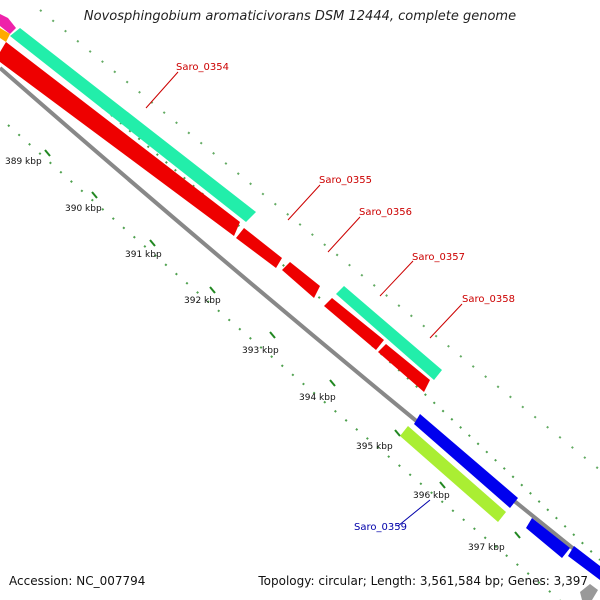 This screenshot has width=600, height=600. What do you see at coordinates (431, 496) in the screenshot?
I see `tick-label-396: 396 kbp` at bounding box center [431, 496].